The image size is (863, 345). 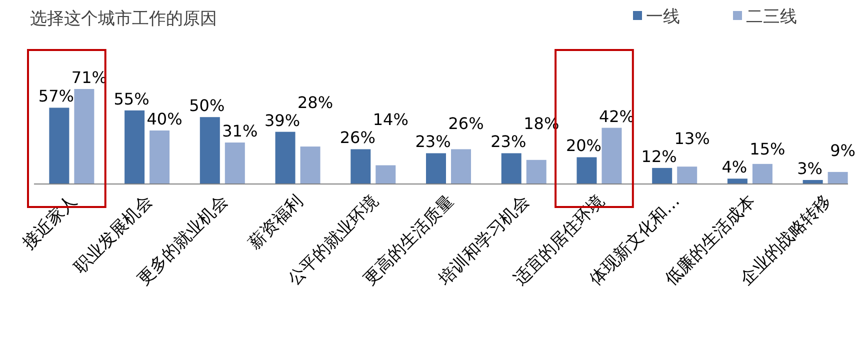 I want to click on chart-title: 选择这个城市工作的原因, so click(x=123, y=19).